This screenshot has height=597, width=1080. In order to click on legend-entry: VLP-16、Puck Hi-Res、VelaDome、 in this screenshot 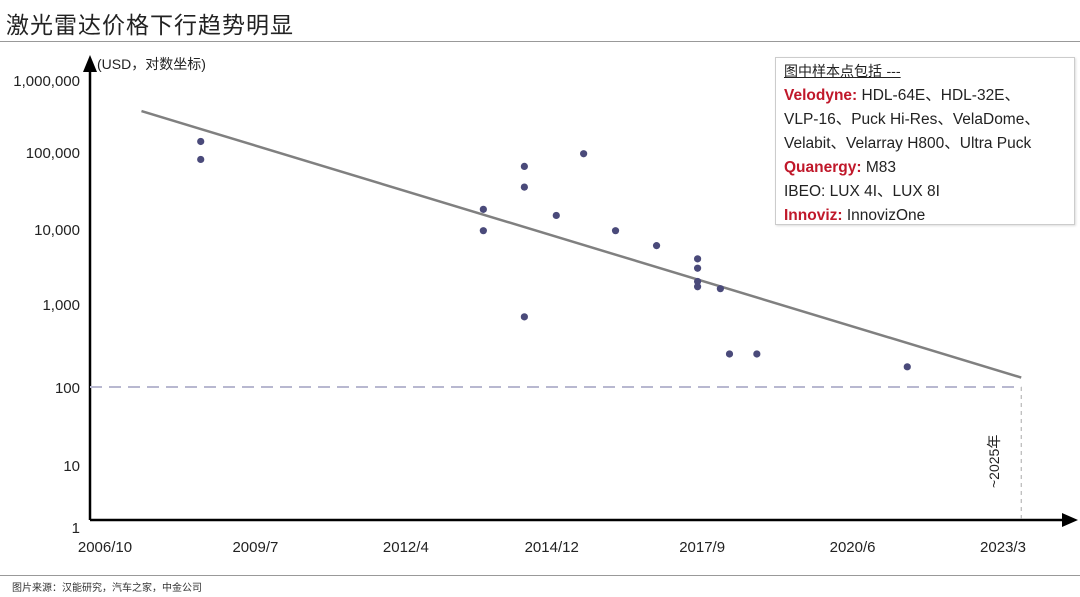, I will do `click(925, 120)`.